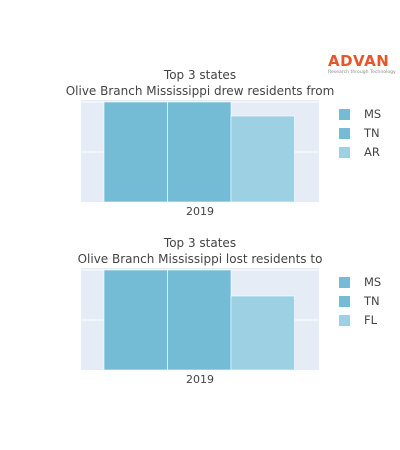  I want to click on advan-logo: ADVAN Research through Technology, so click(362, 65).